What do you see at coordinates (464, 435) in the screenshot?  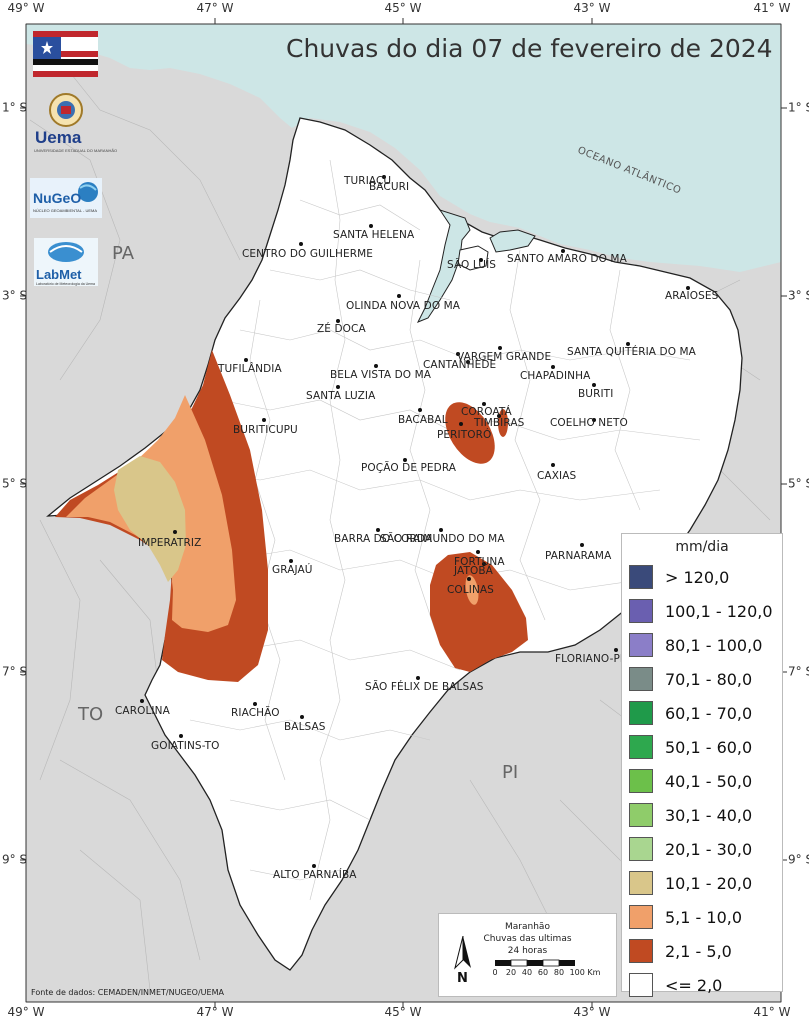 I see `city-label: PERITORÓ` at bounding box center [464, 435].